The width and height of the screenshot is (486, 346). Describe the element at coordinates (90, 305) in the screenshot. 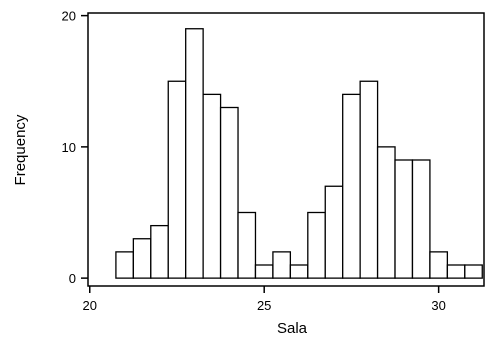

I see `x-tick-label: 20` at that location.